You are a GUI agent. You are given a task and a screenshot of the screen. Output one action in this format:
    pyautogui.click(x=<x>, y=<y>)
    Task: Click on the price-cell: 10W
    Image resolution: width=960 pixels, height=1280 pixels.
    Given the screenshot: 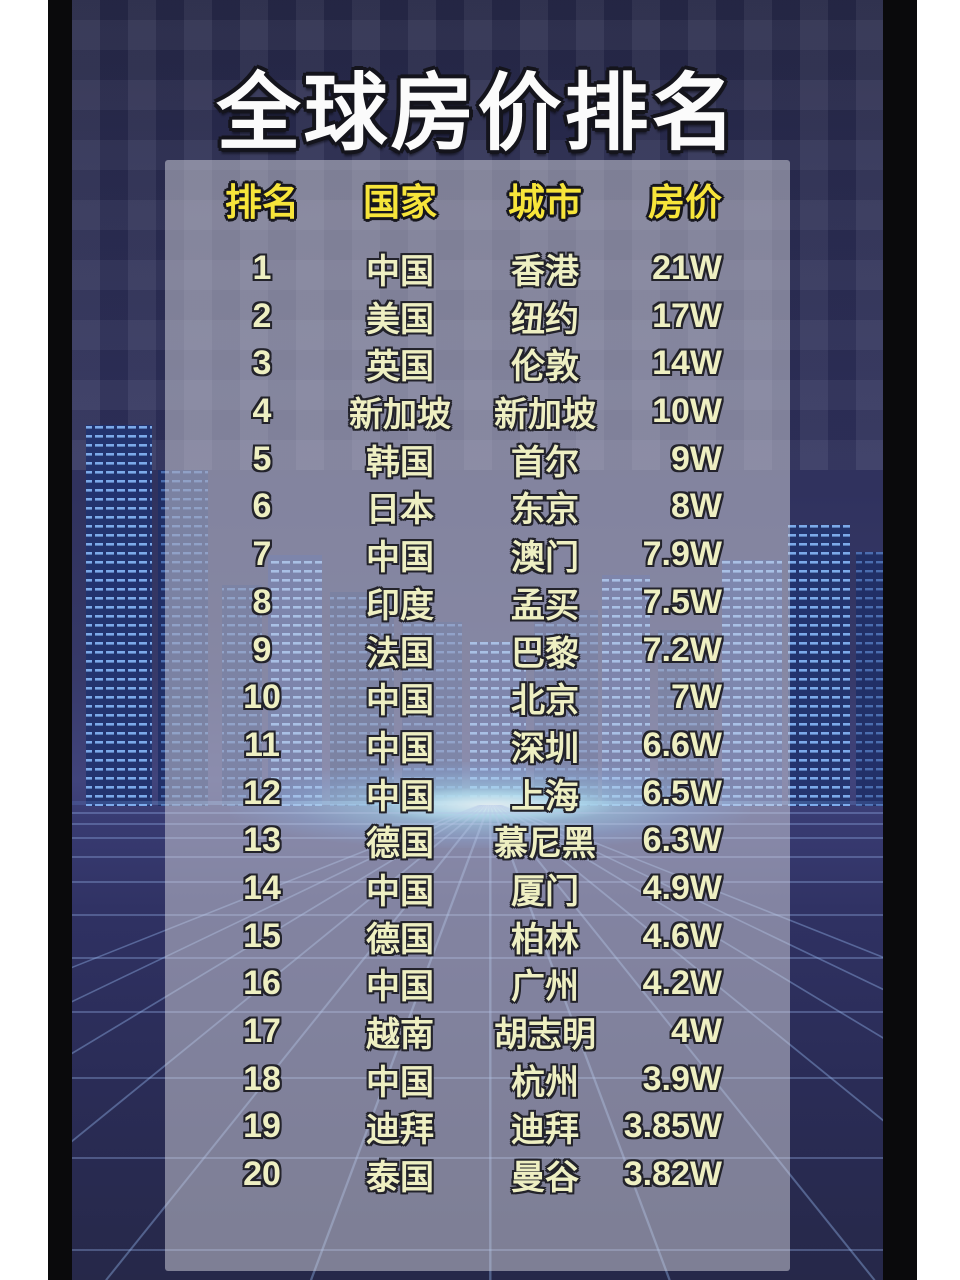 What is the action you would take?
    pyautogui.click(x=687, y=411)
    